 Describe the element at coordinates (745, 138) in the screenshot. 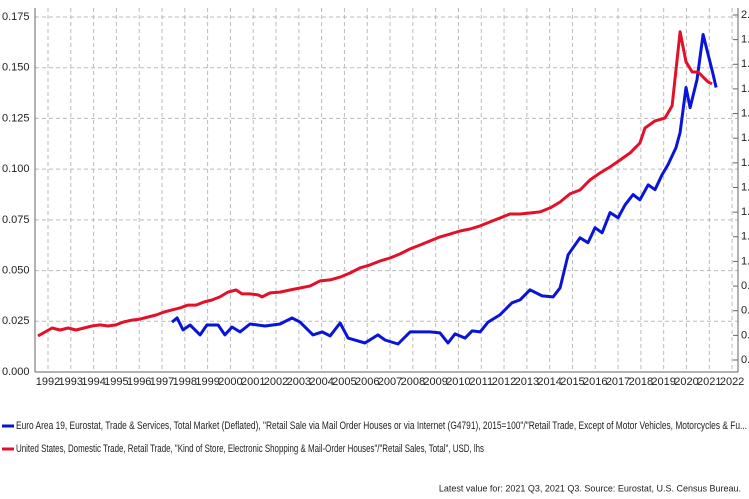

I see `y2-tick-label: 1.5` at that location.